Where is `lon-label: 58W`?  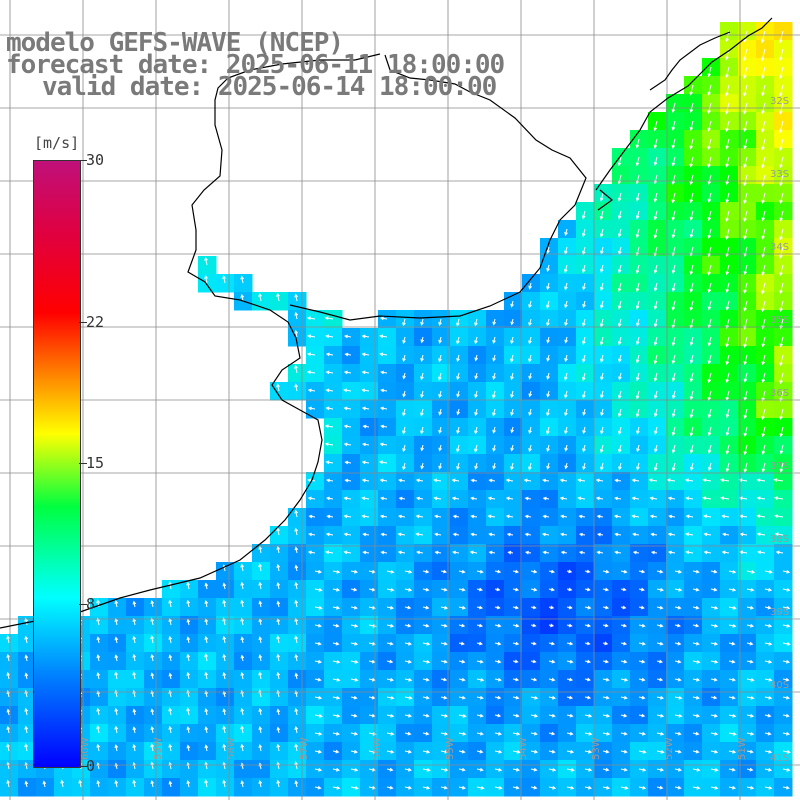
lon-label: 58W is located at coordinates (231, 748).